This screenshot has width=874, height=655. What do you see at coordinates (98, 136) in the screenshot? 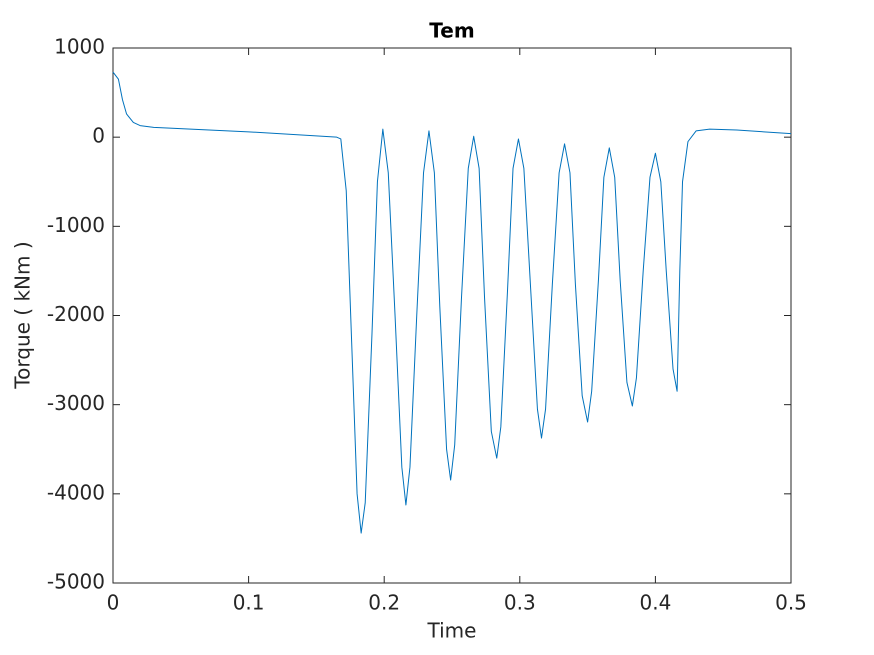
I see `y-tick-label: 0` at bounding box center [98, 136].